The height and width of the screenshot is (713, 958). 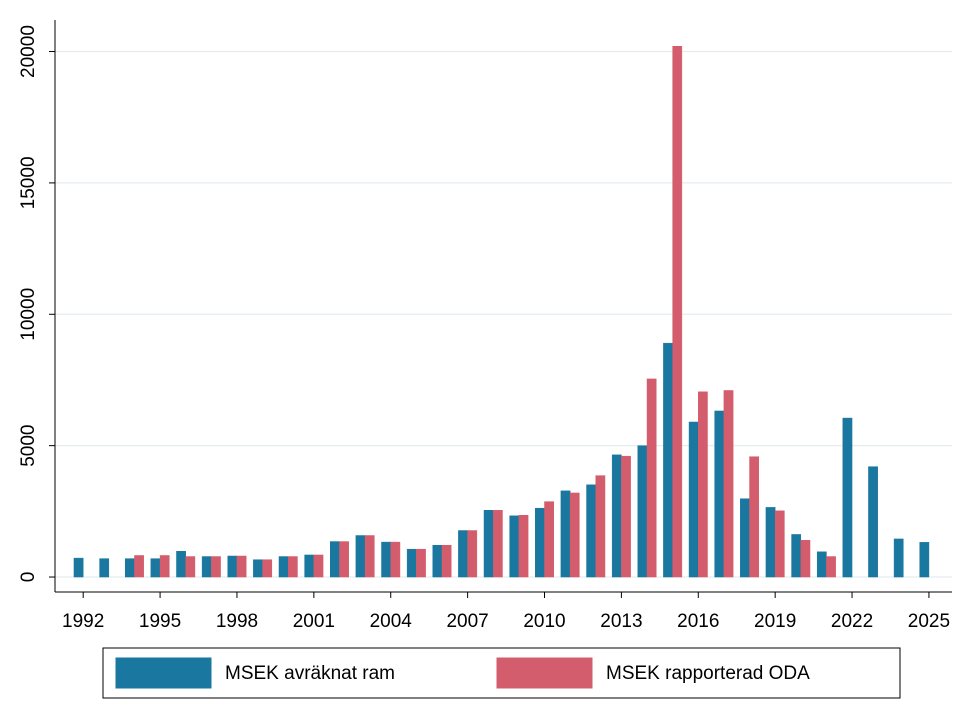 I want to click on y-tick-label: 15000, so click(x=28, y=182).